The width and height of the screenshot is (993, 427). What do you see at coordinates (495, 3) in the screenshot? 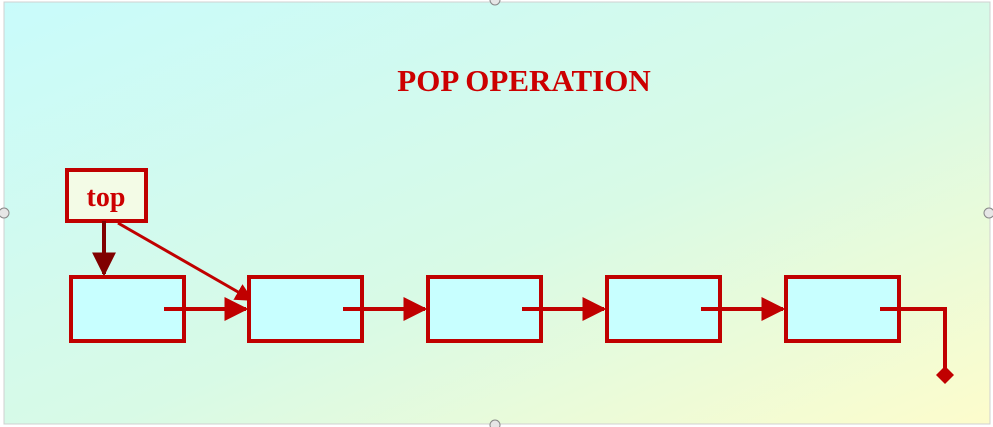
I see `resize-handle-top` at bounding box center [495, 3].